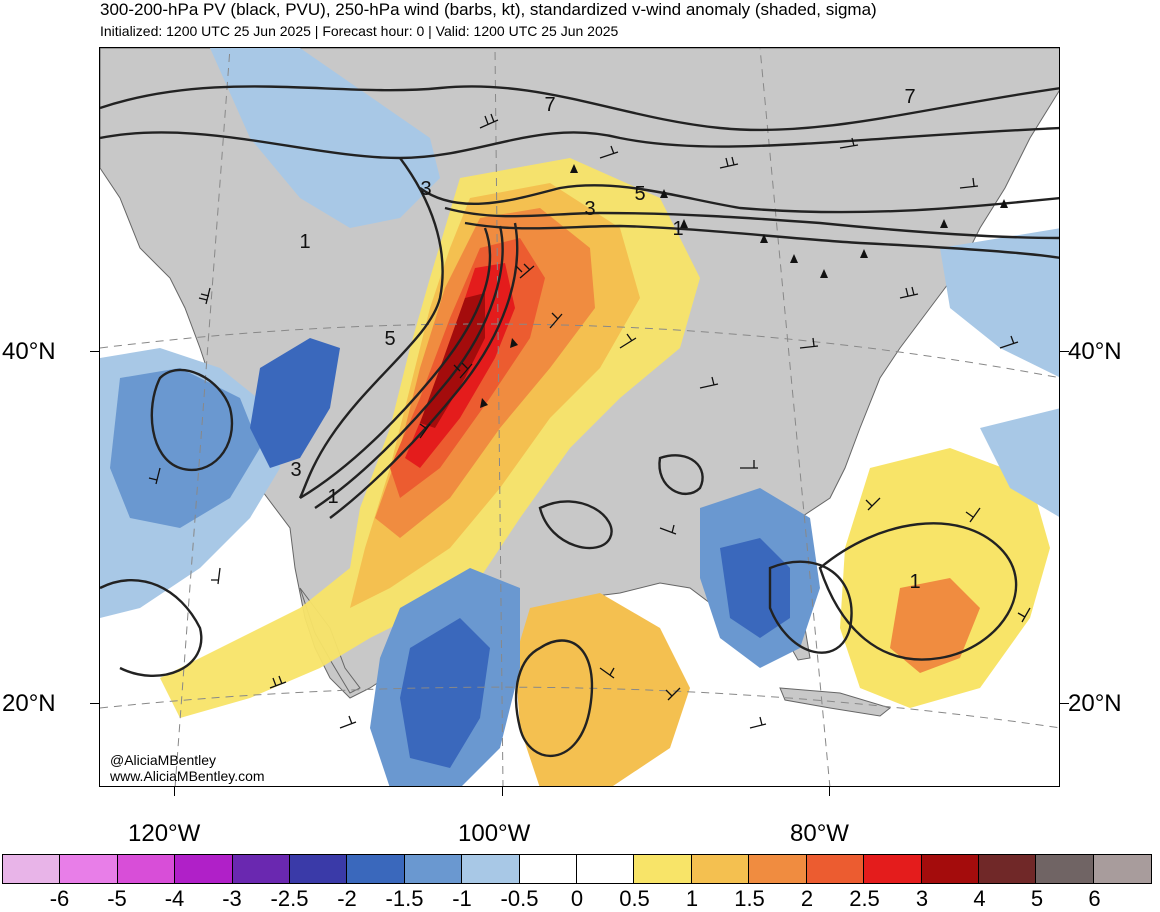 The height and width of the screenshot is (912, 1160). What do you see at coordinates (232, 898) in the screenshot?
I see `colorbar-label: -3` at bounding box center [232, 898].